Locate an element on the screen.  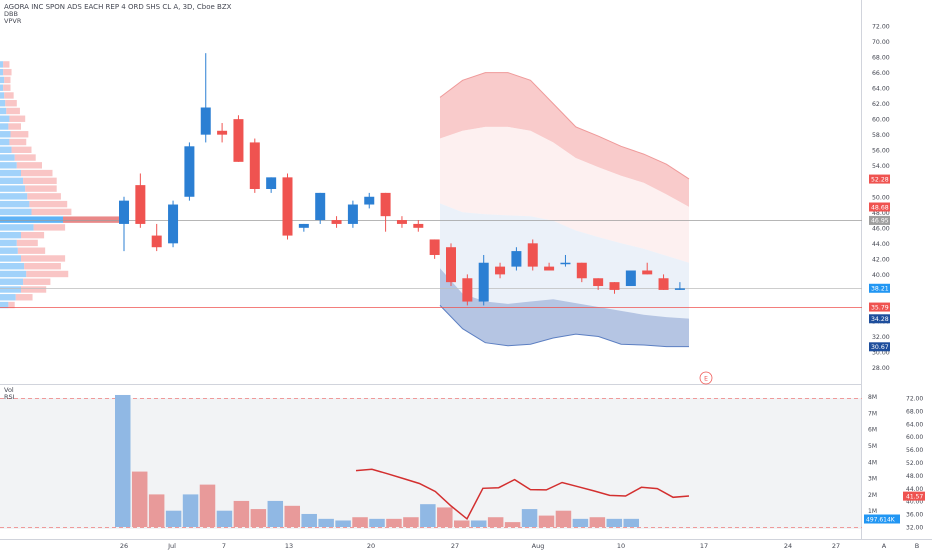
indicator-label-vol: Vol is located at coordinates (9, 390).